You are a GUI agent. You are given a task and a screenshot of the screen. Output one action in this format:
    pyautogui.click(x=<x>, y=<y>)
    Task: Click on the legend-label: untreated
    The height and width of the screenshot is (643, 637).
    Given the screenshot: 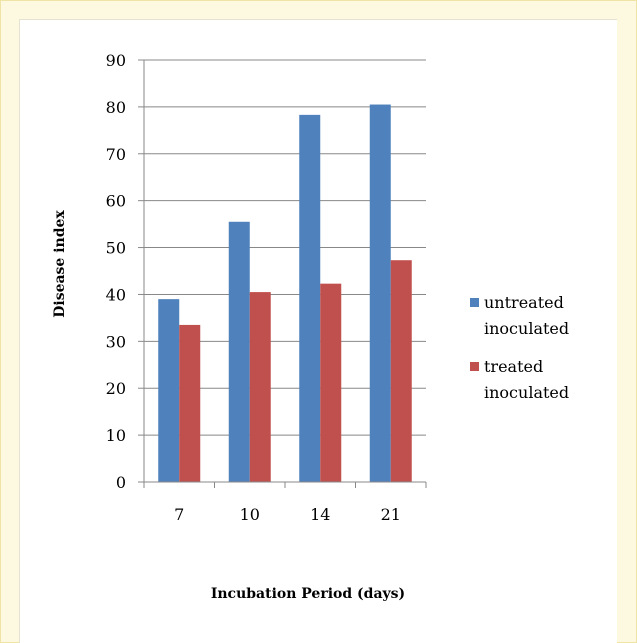 What is the action you would take?
    pyautogui.click(x=524, y=302)
    